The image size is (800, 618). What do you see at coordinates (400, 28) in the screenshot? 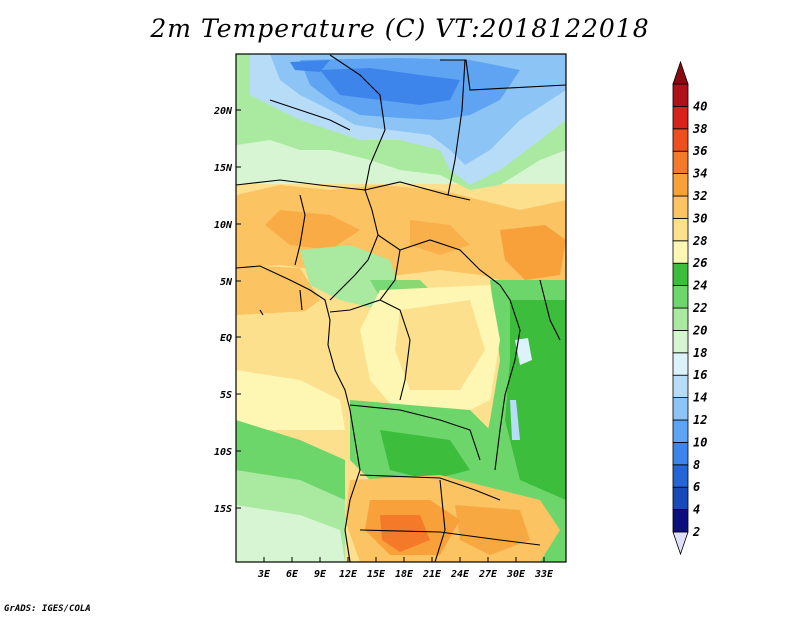
I see `map-title: 2m Temperature (C) VT:2018122018` at bounding box center [400, 28].